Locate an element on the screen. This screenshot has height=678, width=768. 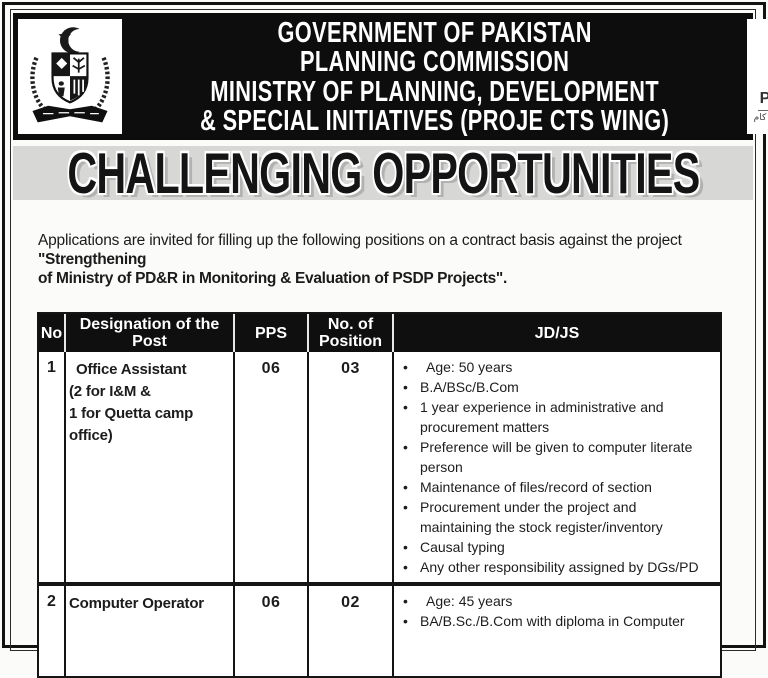
masthead-line-2: PLANNING COMMISSION is located at coordinates (435, 62).